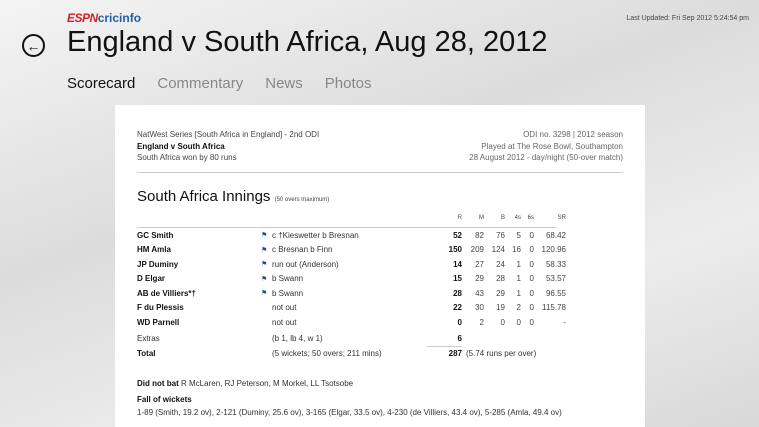 The width and height of the screenshot is (759, 427). I want to click on stat-sr: 58.33, so click(555, 264).